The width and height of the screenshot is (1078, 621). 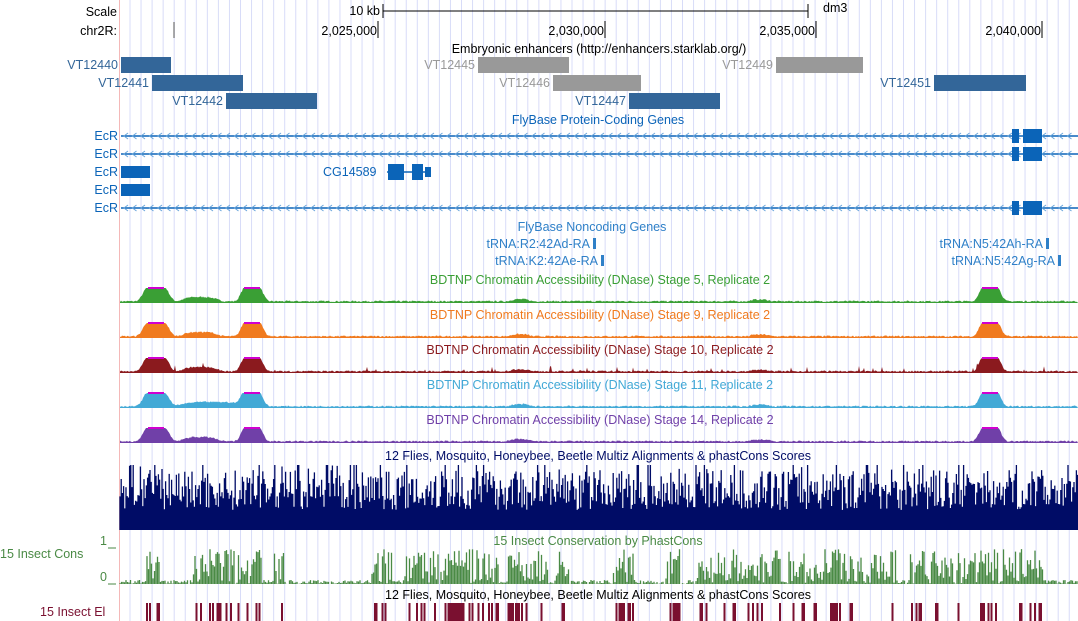 I want to click on enhancer-label: VT12449, so click(x=747, y=65).